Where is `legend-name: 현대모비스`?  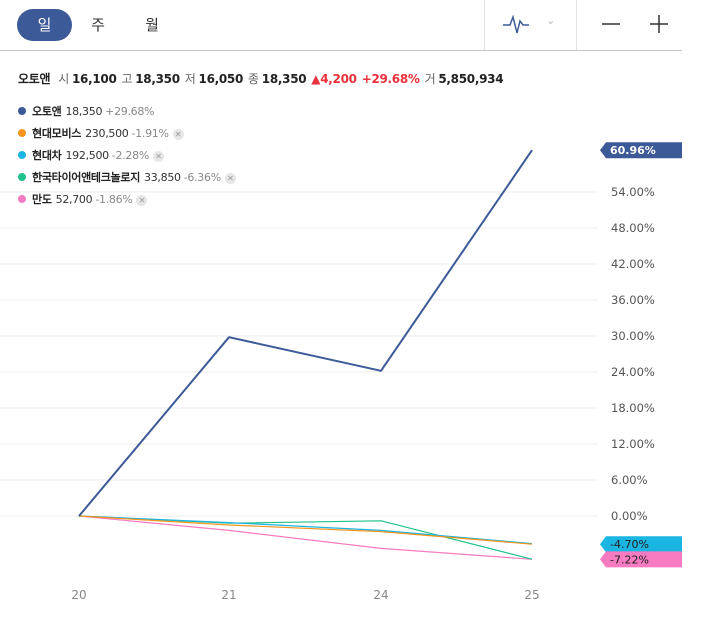
legend-name: 현대모비스 is located at coordinates (57, 133).